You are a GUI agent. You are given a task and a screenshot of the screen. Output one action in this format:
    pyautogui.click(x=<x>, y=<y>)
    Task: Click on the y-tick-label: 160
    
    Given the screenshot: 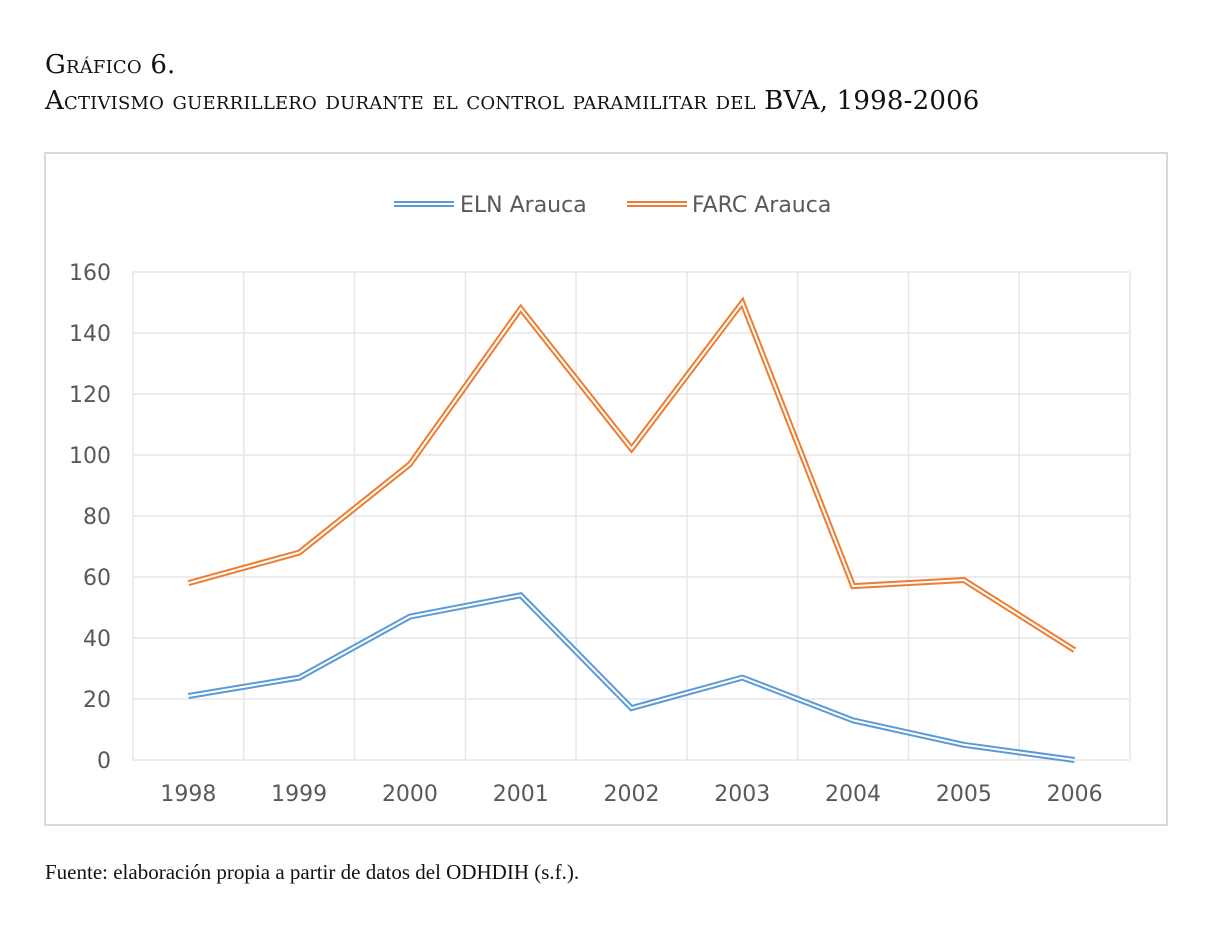 What is the action you would take?
    pyautogui.click(x=90, y=273)
    